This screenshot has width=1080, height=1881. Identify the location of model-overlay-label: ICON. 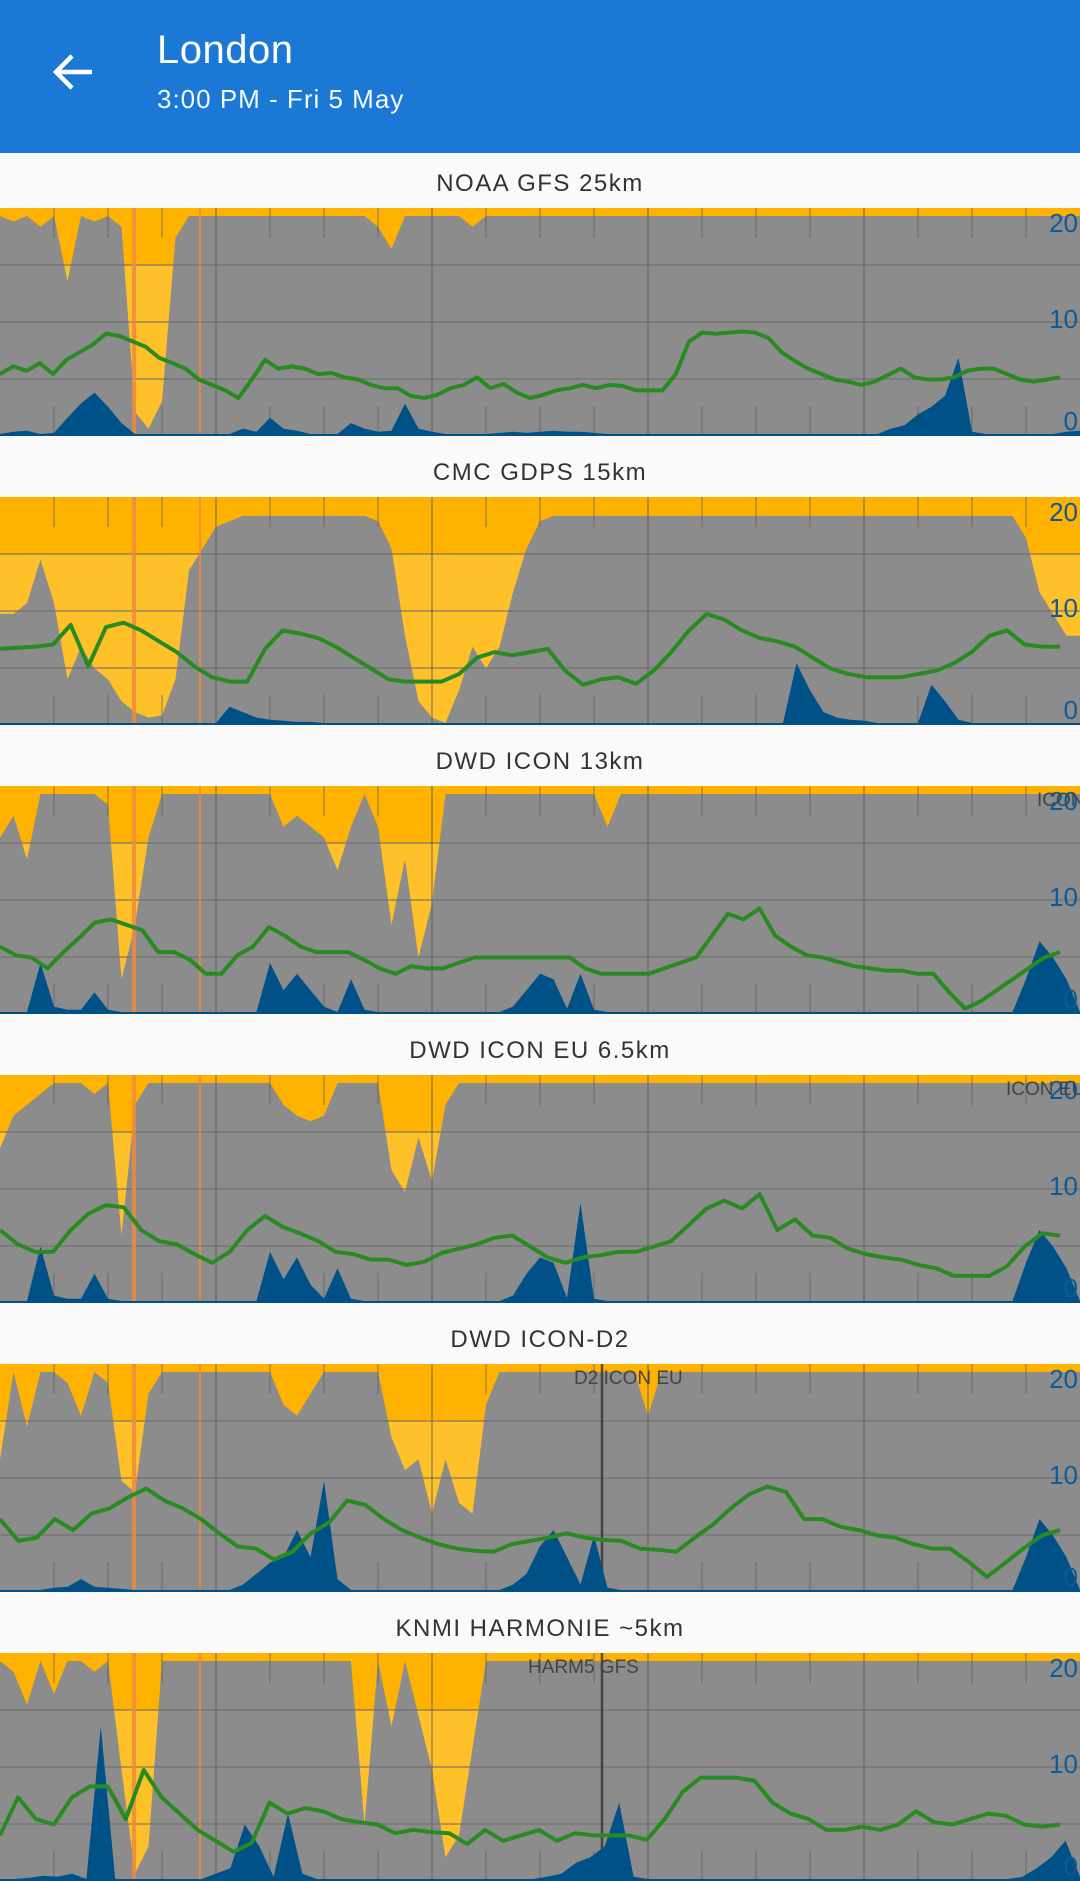
(1058, 800).